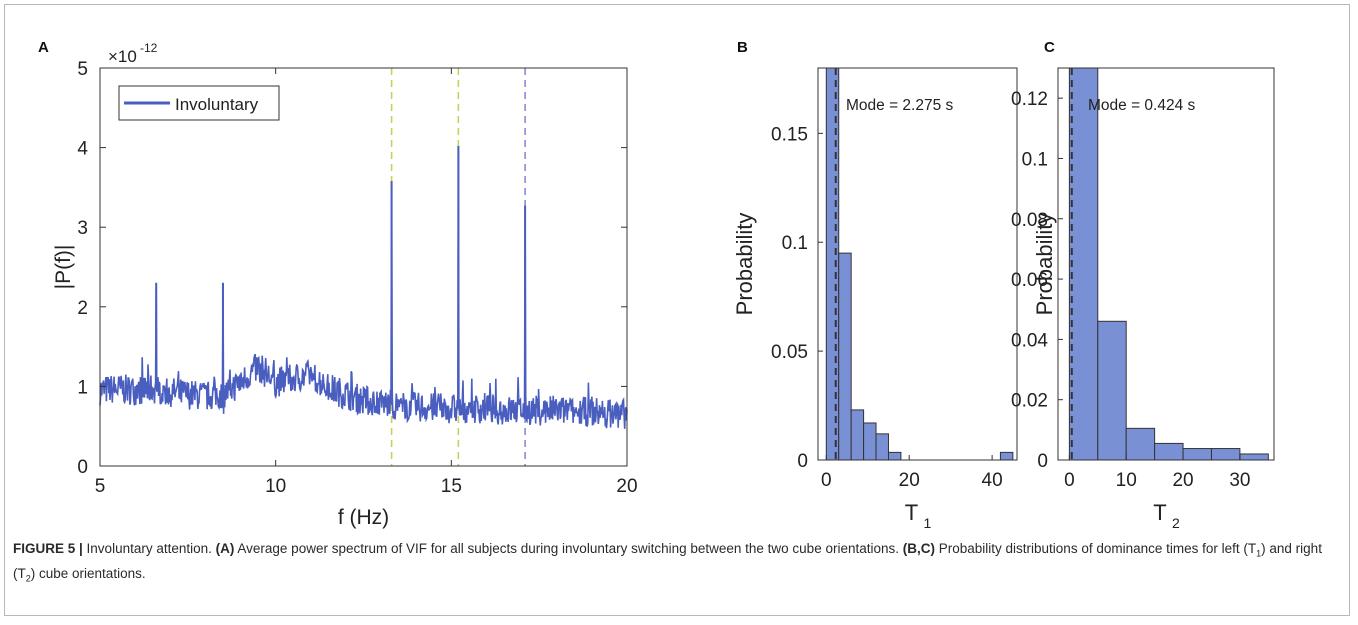 This screenshot has width=1358, height=625. Describe the element at coordinates (918, 548) in the screenshot. I see `caption-ref-bc: (B,C)` at that location.